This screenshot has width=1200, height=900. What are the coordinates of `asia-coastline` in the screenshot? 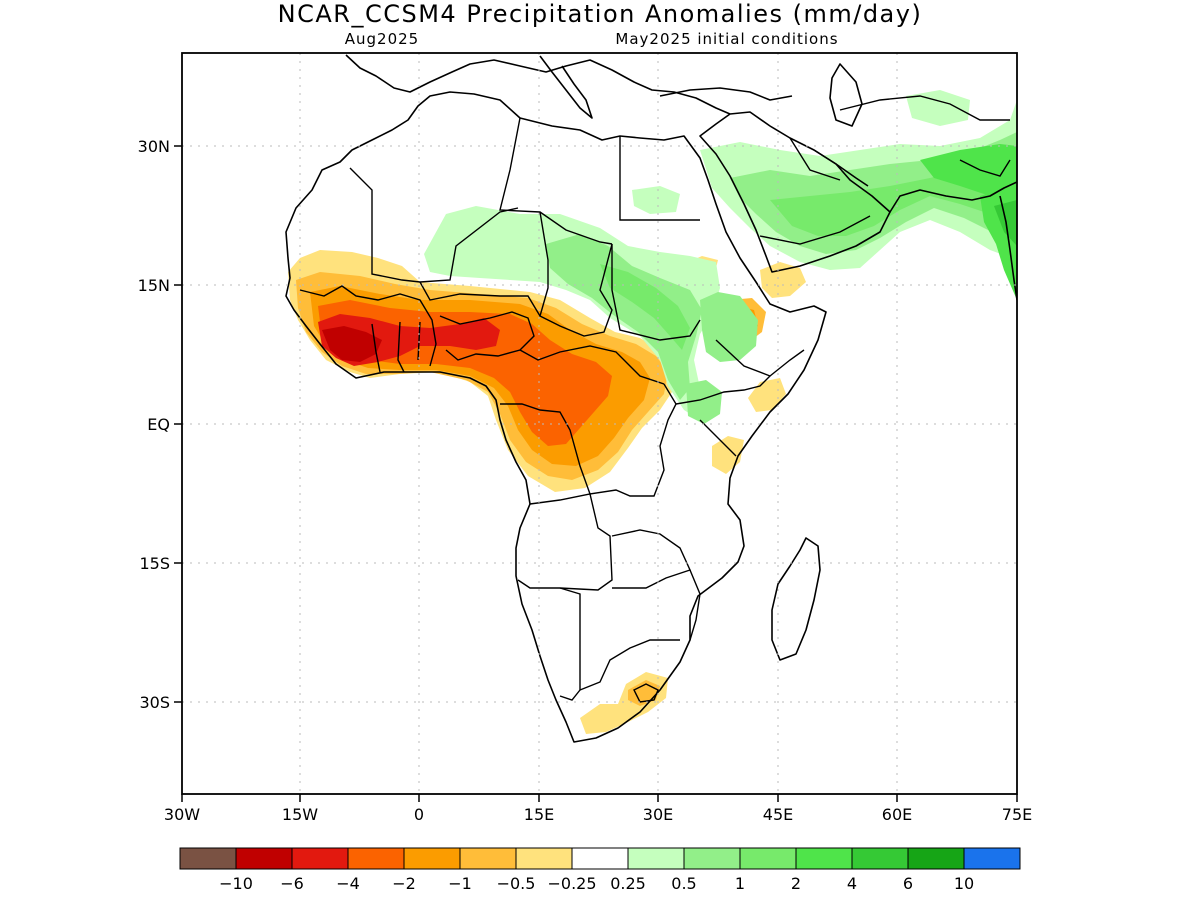 It's located at (953, 197).